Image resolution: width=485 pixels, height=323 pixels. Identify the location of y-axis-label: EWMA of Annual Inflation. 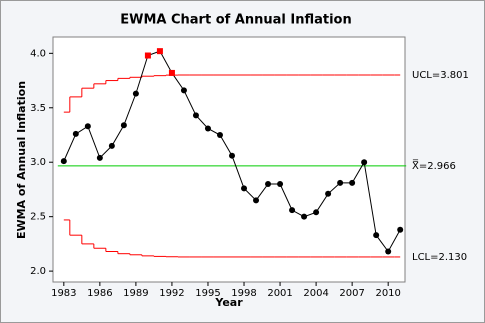
(21, 160).